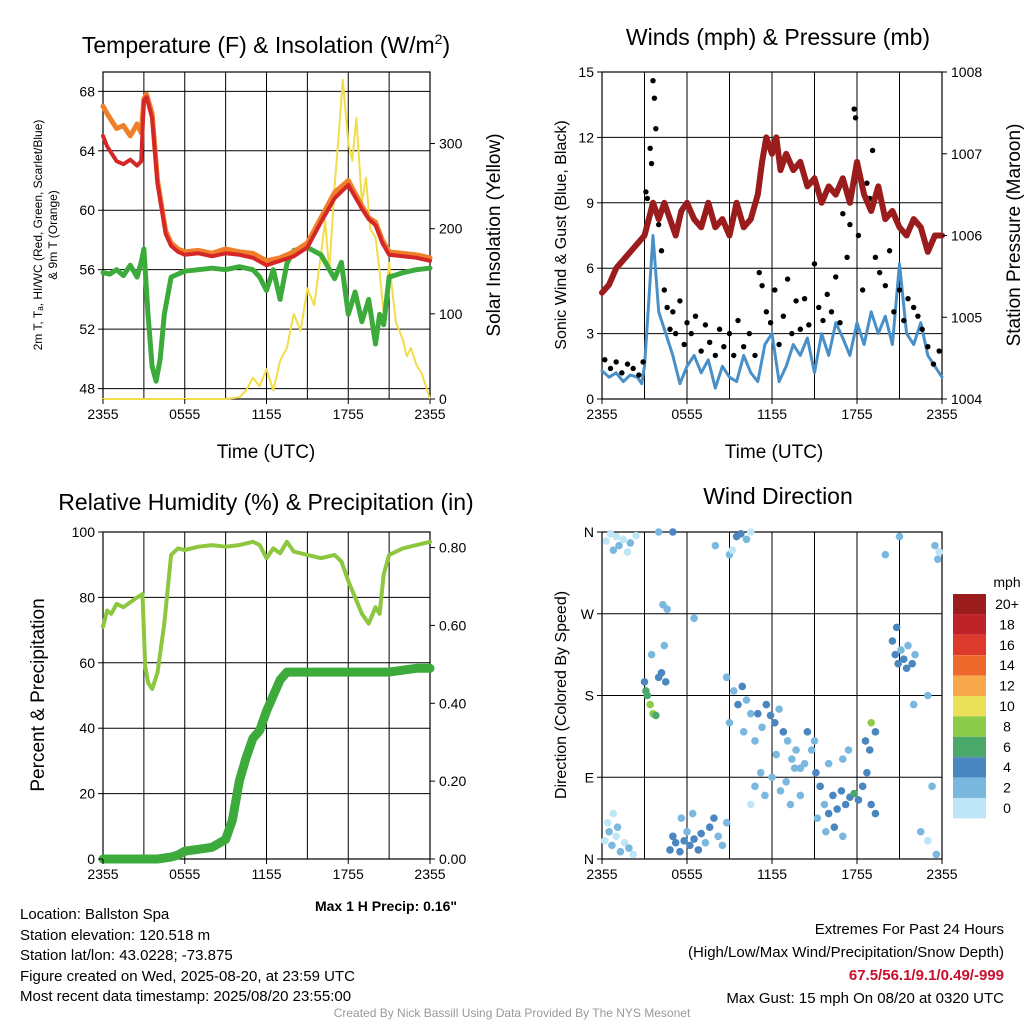 This screenshot has height=1024, width=1024. I want to click on y-tick-label: 20, so click(87, 794).